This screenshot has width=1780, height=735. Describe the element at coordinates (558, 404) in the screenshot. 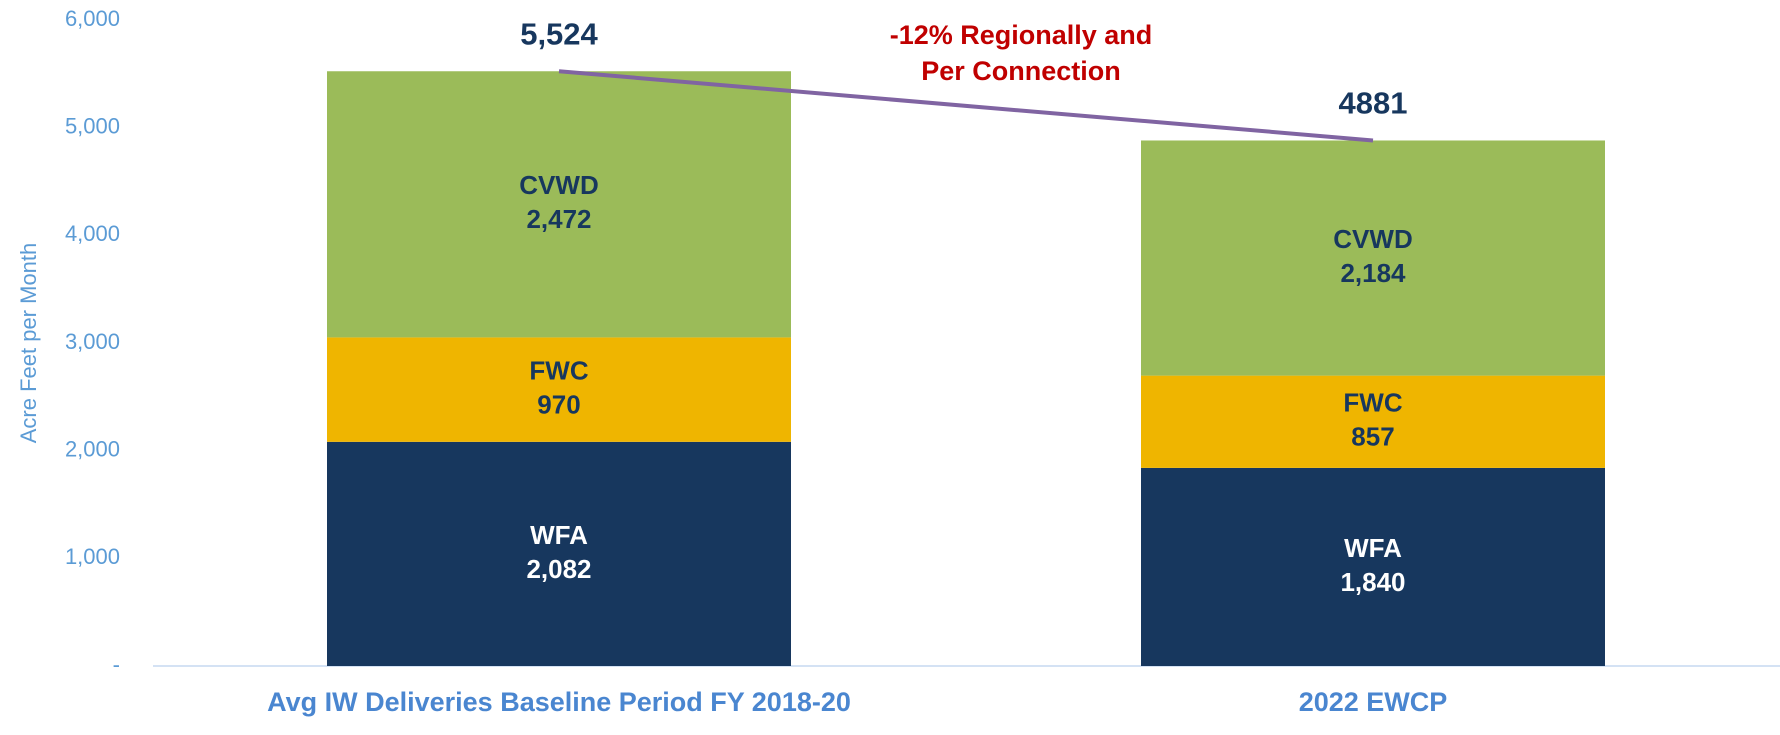

I see `segment-value: 970` at that location.